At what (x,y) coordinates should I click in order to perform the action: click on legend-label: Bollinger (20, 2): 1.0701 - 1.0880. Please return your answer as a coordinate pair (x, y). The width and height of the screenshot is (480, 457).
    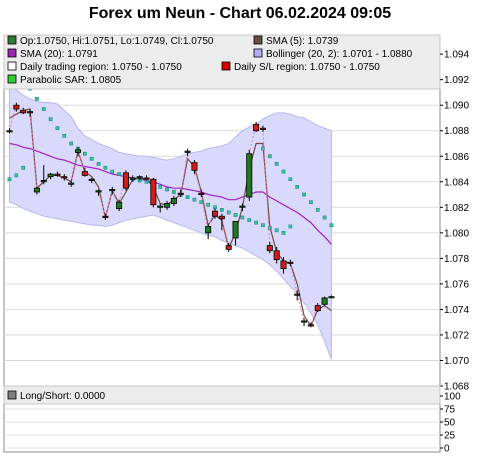
    Looking at the image, I should click on (339, 54).